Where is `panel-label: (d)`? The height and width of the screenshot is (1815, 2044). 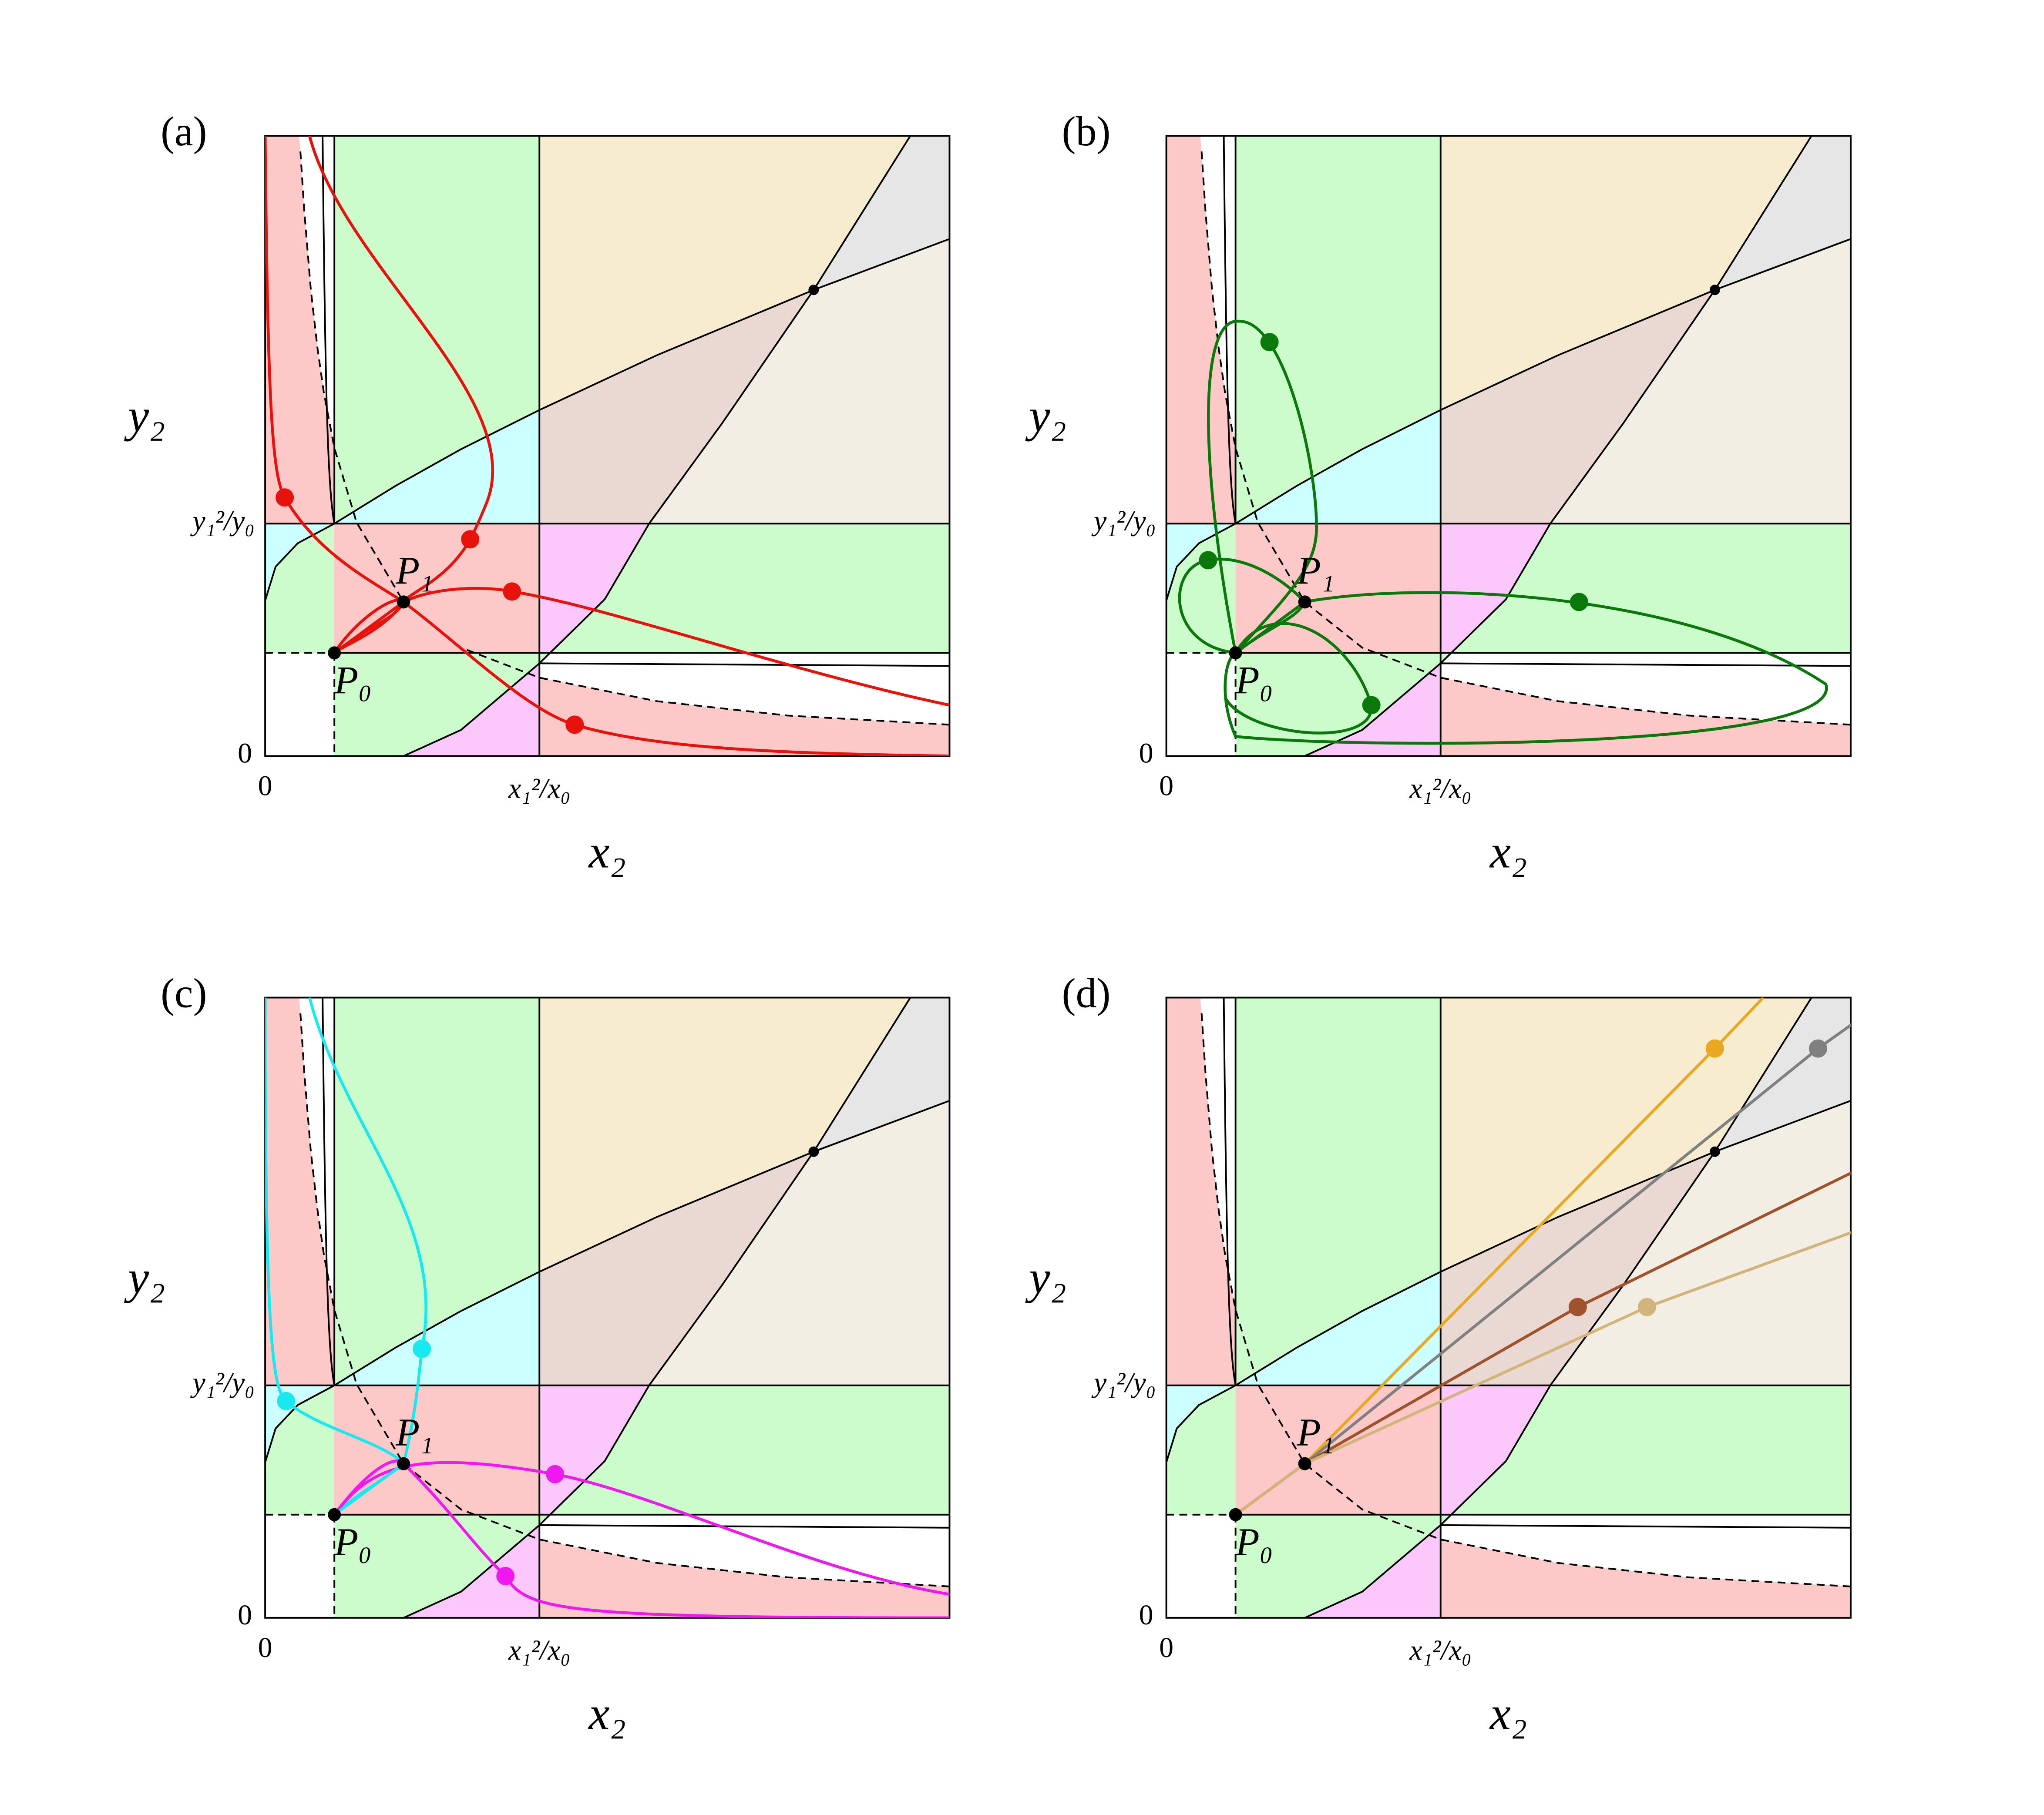
panel-label: (d) is located at coordinates (1086, 993).